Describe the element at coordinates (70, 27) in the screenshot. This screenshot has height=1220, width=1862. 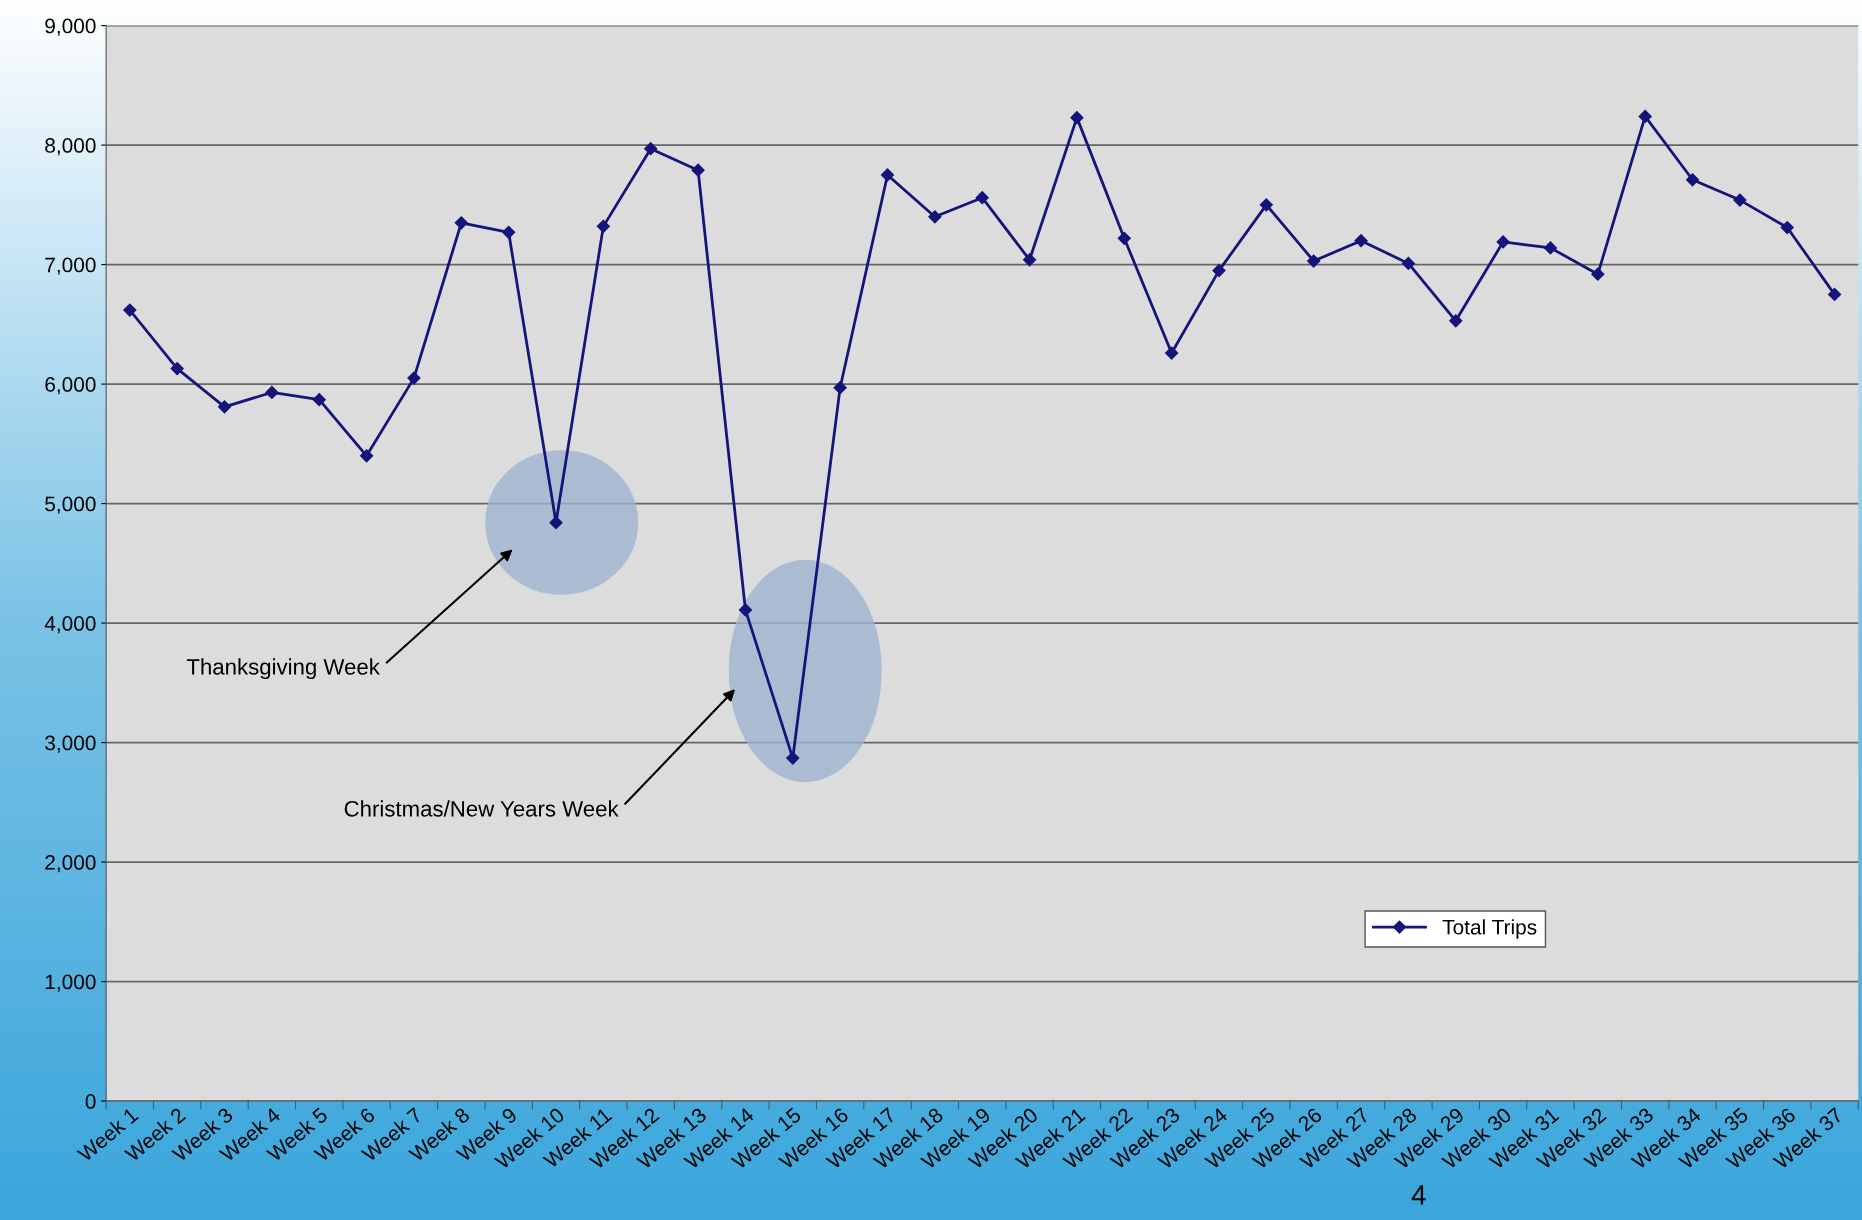
I see `y-tick-label: 9,000` at that location.